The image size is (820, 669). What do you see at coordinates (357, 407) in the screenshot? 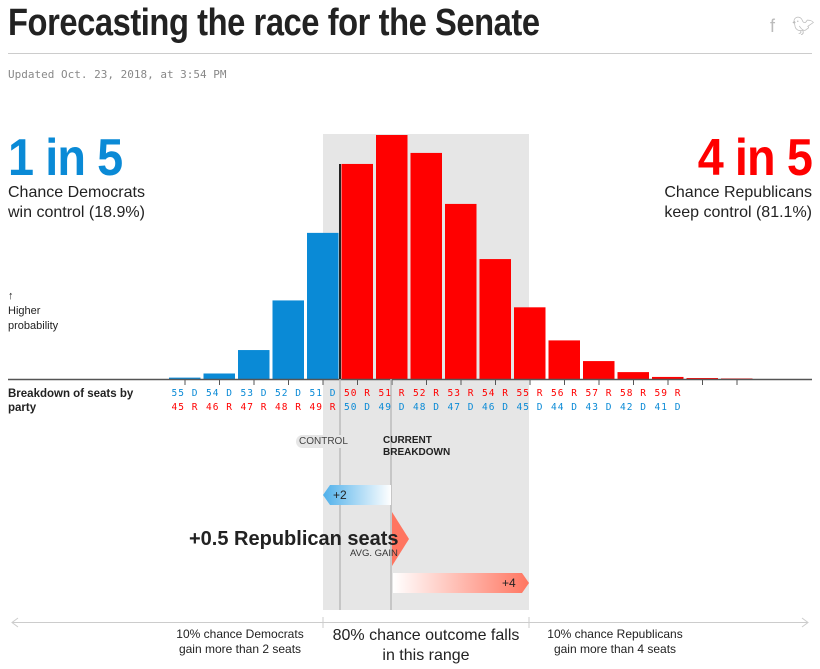
I see `seat-label: 50 D` at bounding box center [357, 407].